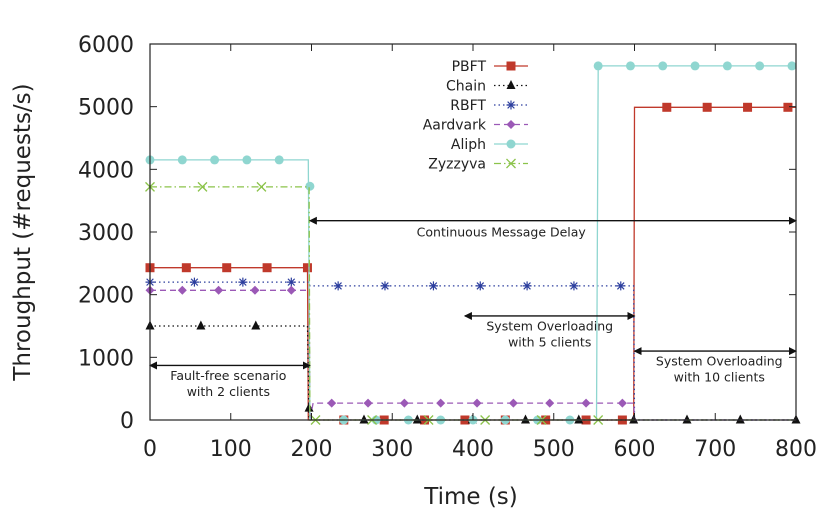 Image resolution: width=827 pixels, height=524 pixels. I want to click on legend-marker-rbft, so click(511, 105).